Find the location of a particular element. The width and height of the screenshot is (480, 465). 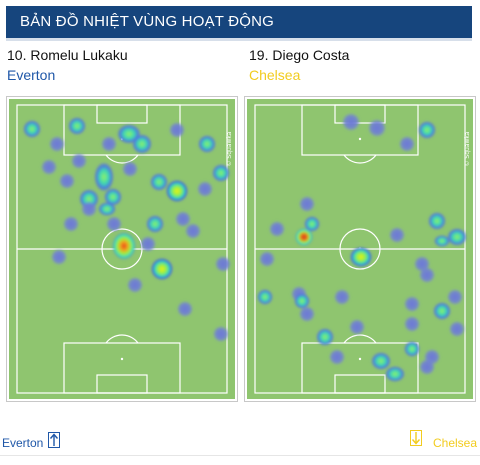

arrow-up-icon is located at coordinates (54, 440).